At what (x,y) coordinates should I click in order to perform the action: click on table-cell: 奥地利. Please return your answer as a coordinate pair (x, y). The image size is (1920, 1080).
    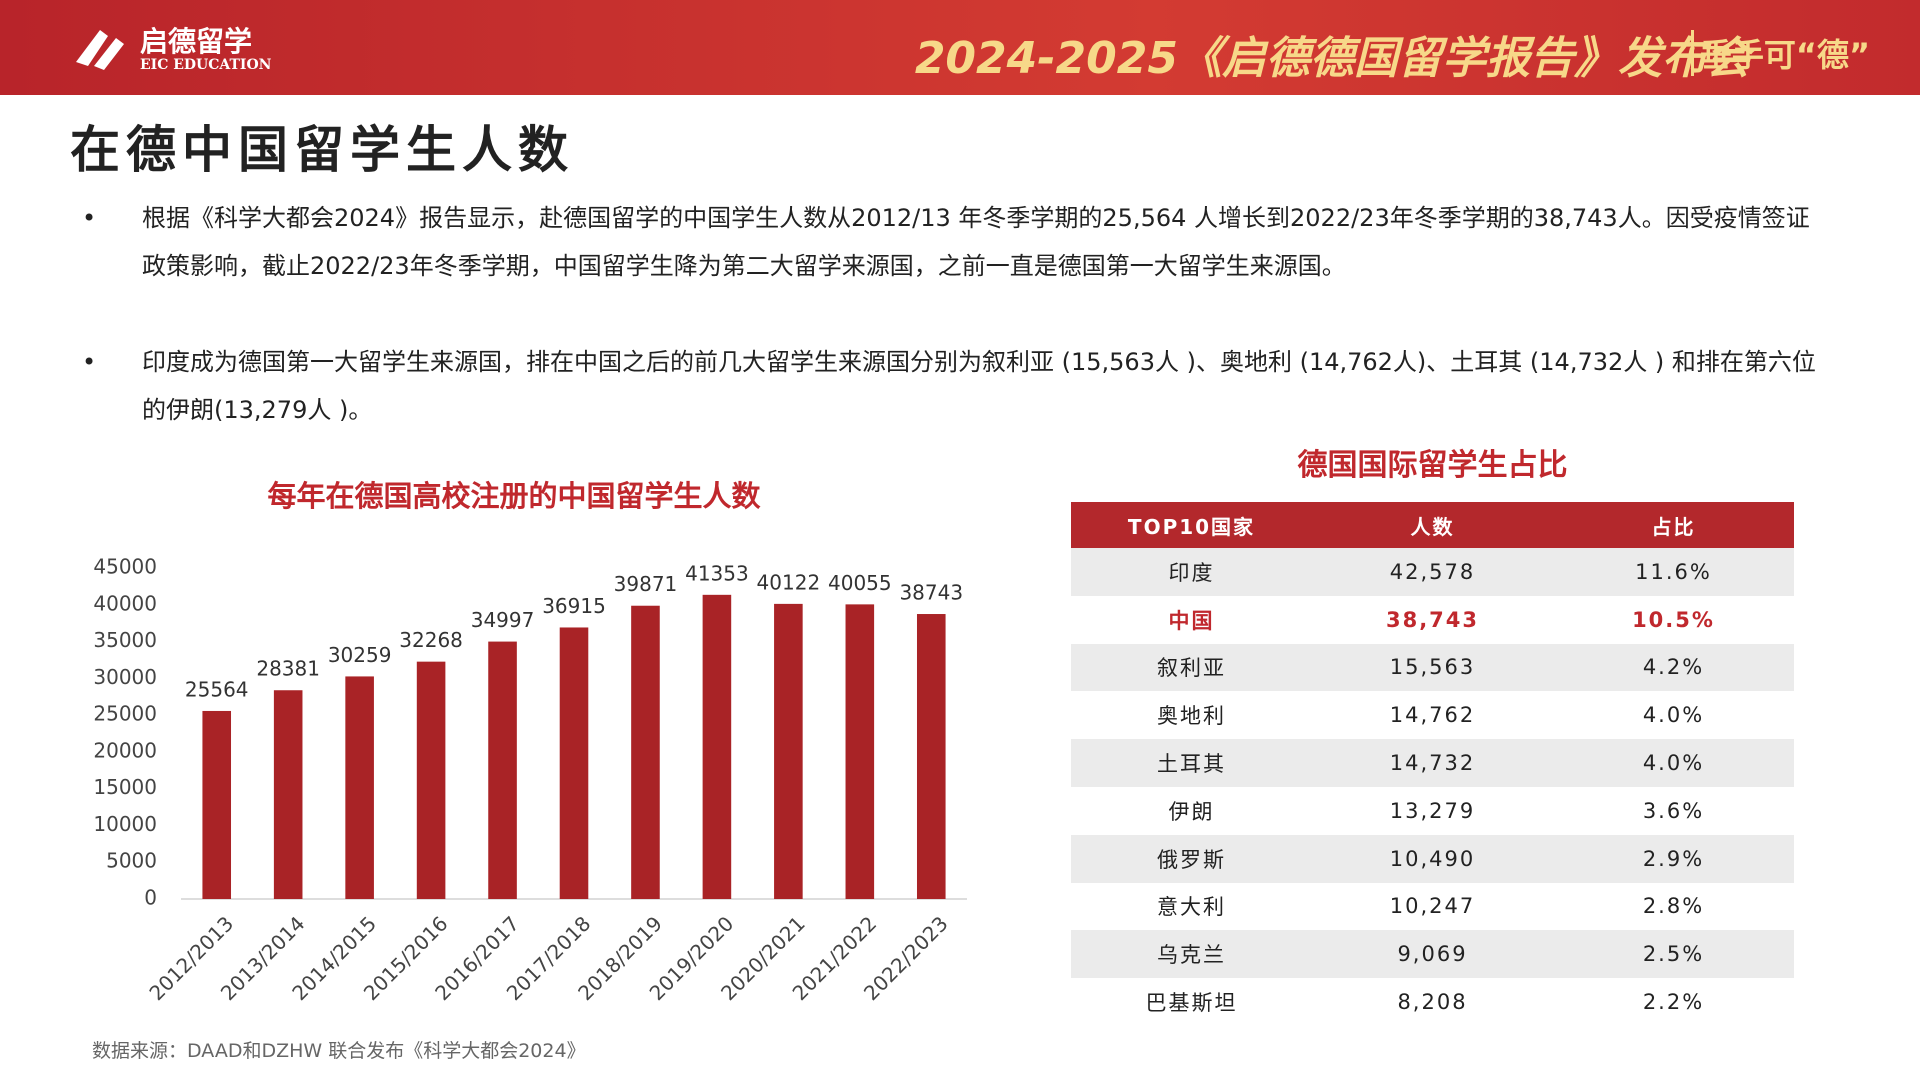
    Looking at the image, I should click on (1191, 716).